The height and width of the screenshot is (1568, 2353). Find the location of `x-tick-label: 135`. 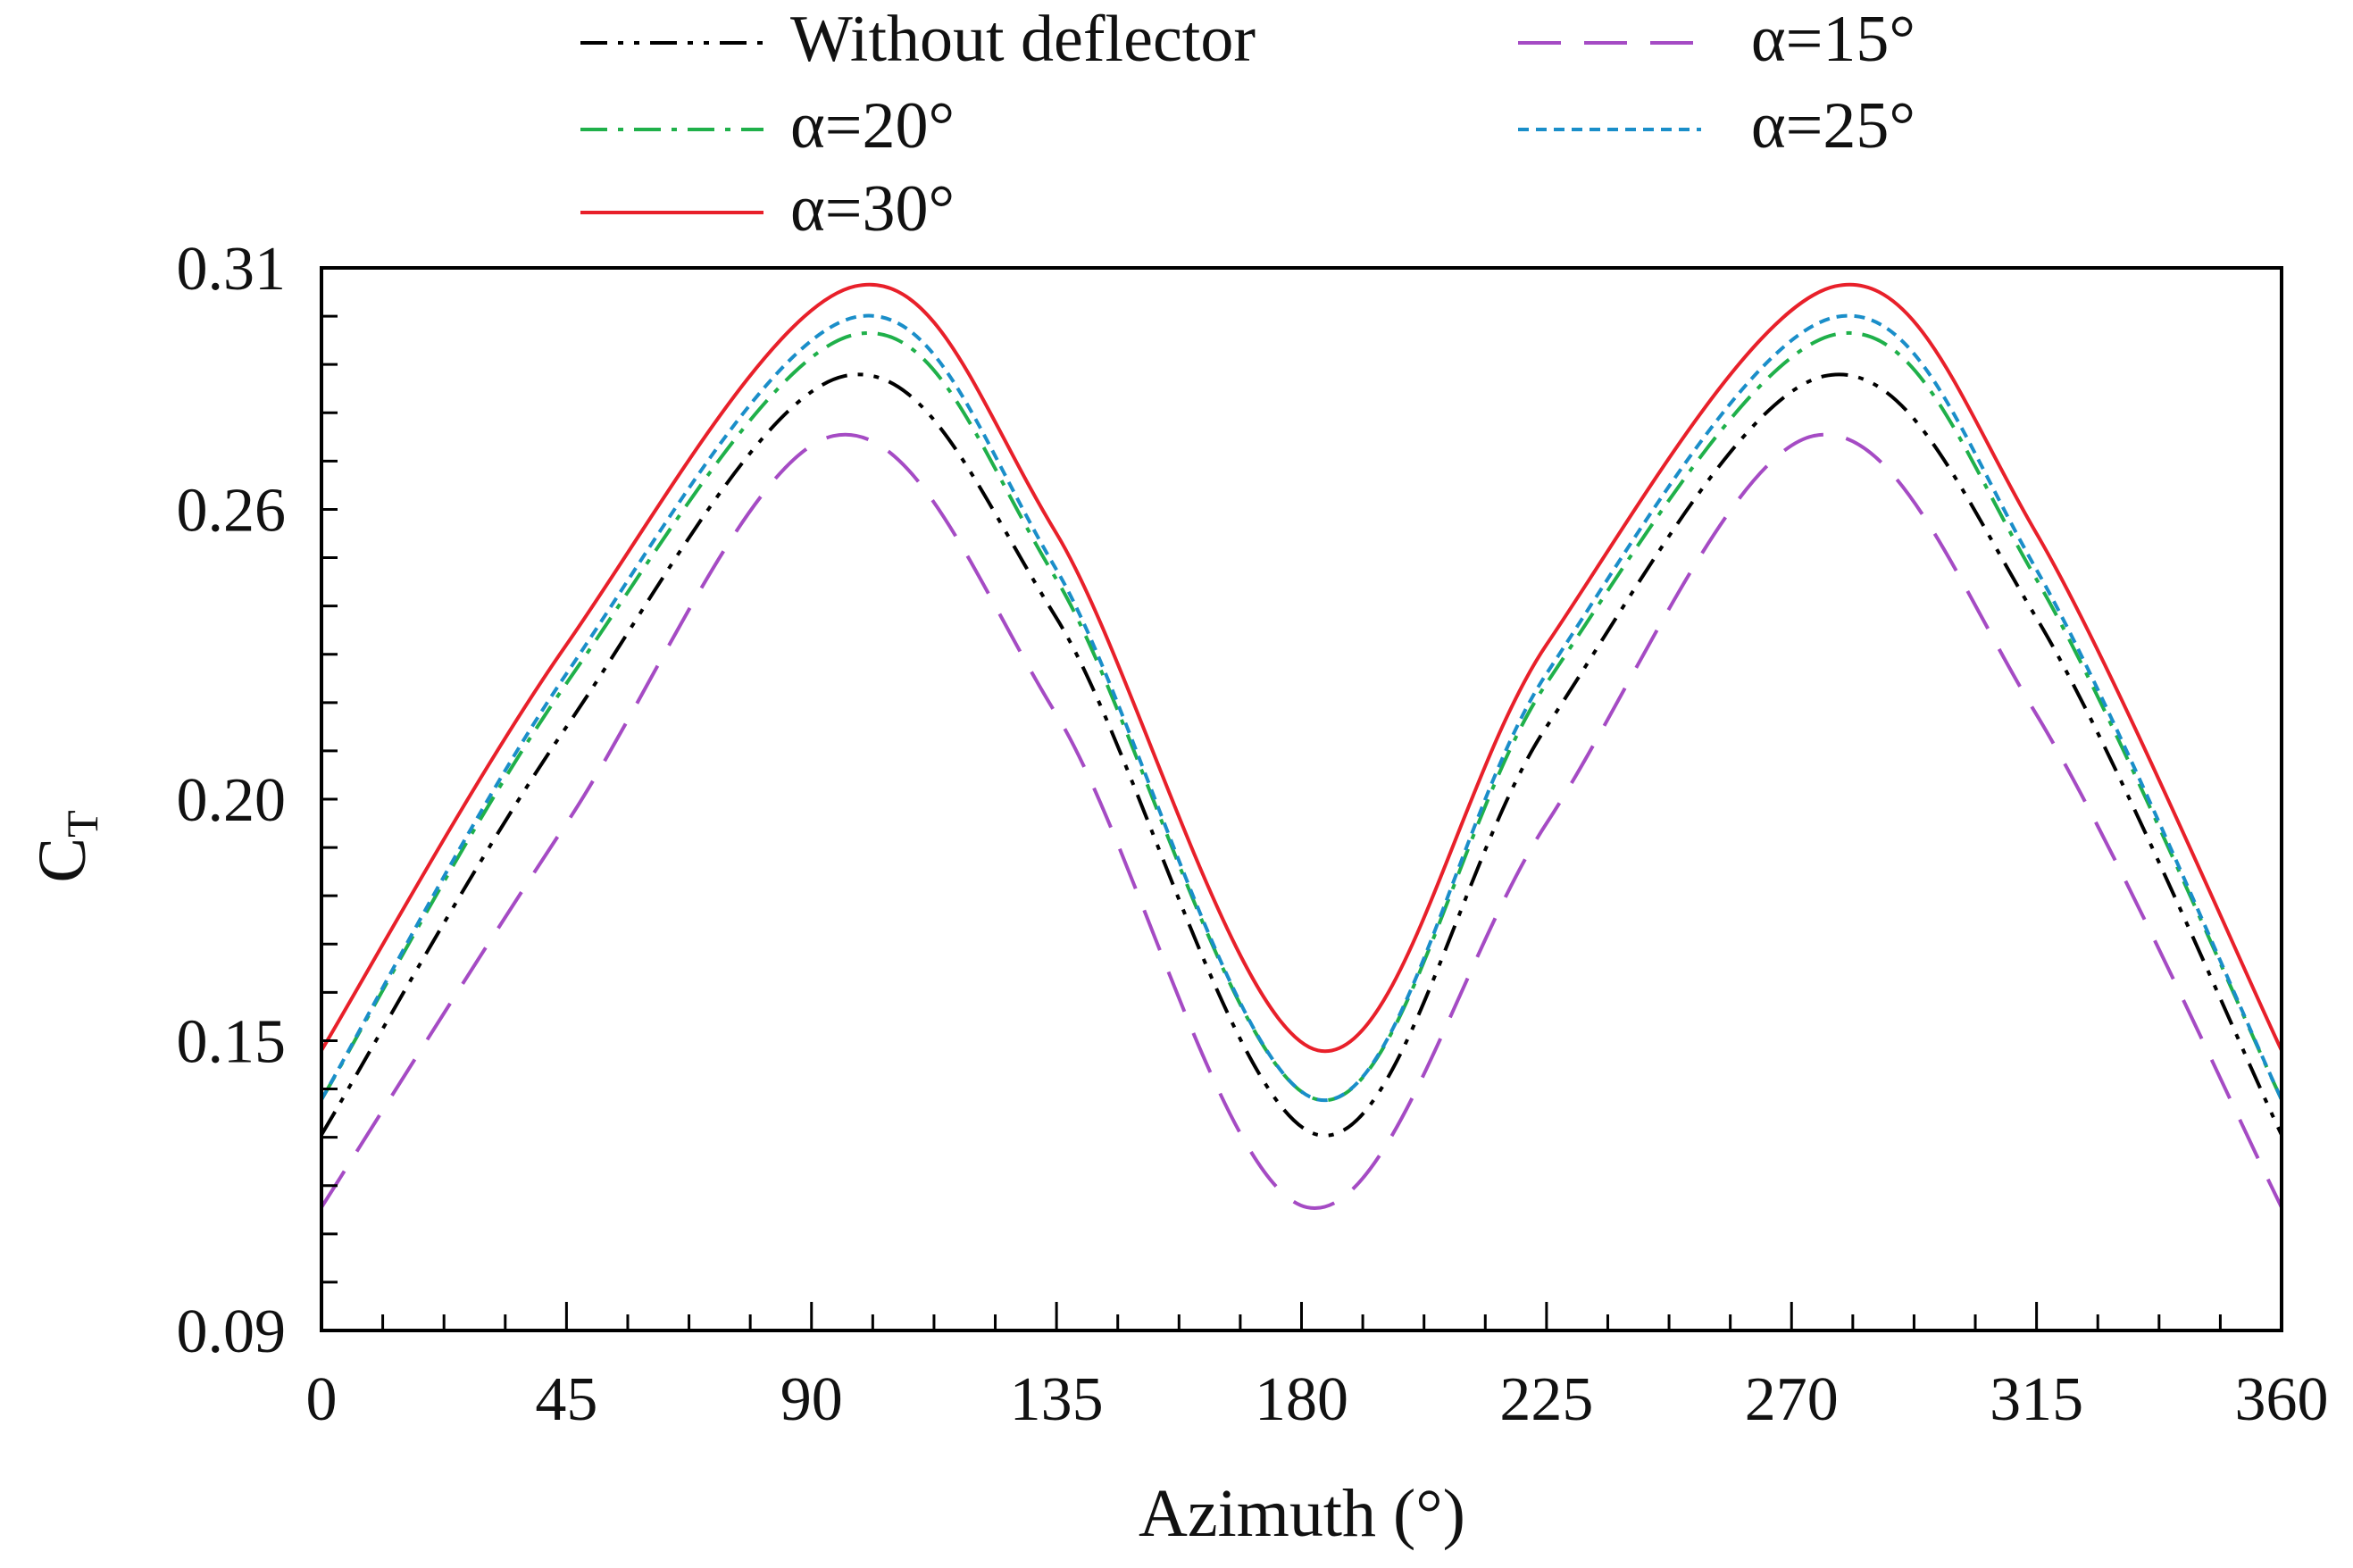

x-tick-label: 135 is located at coordinates (1057, 1399).